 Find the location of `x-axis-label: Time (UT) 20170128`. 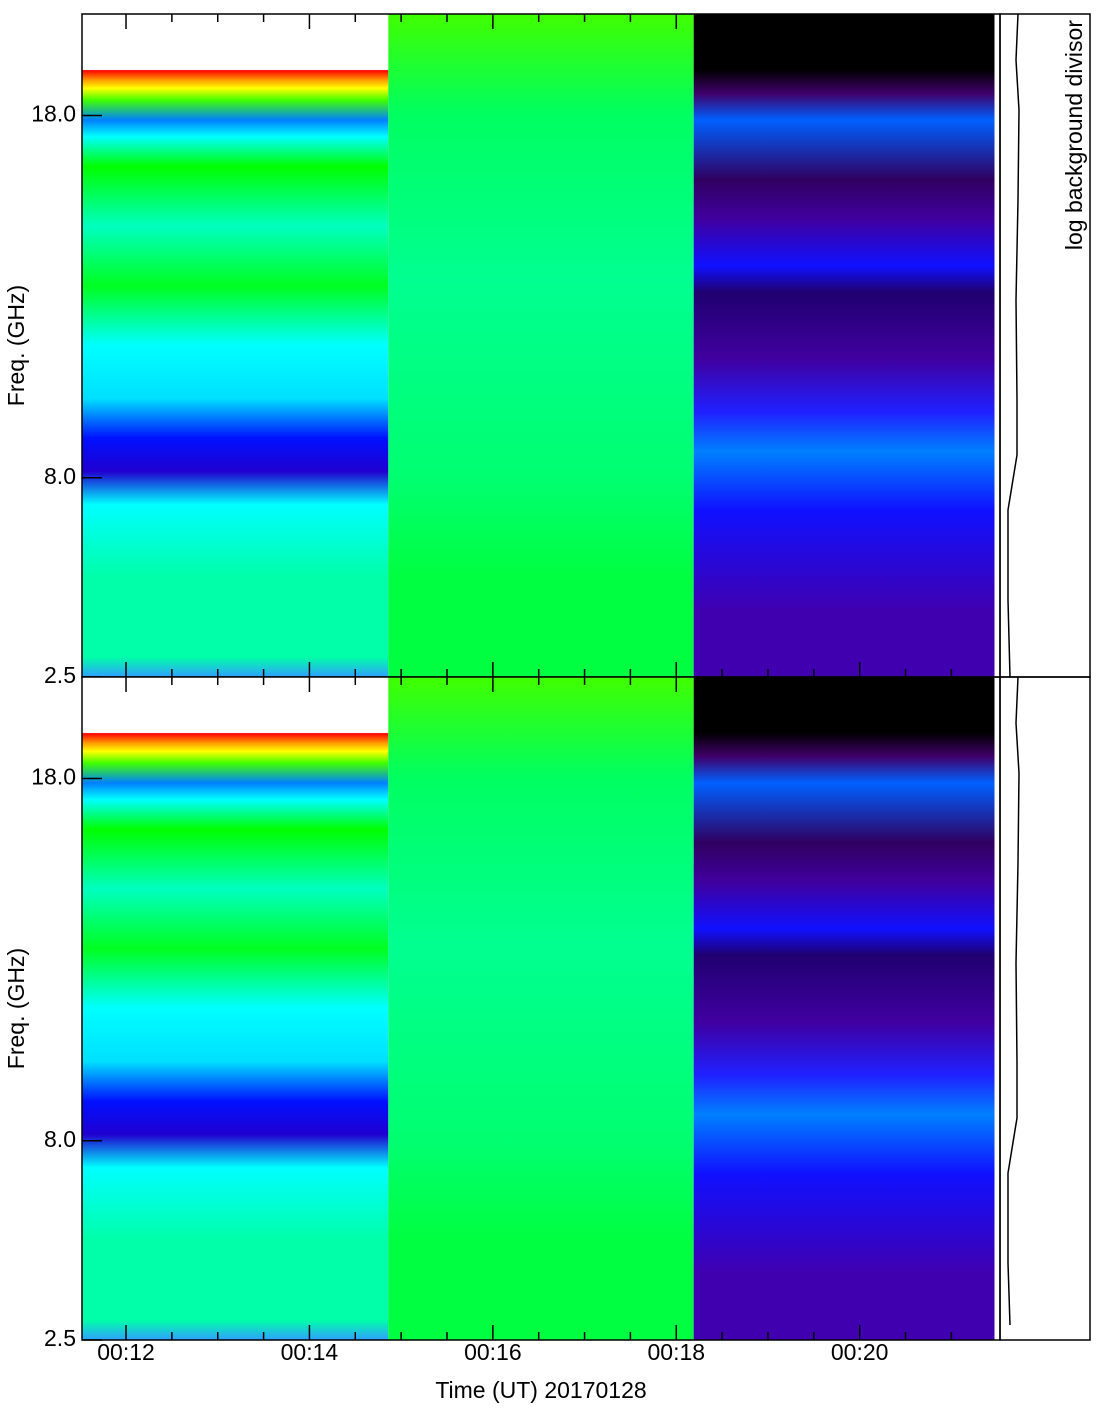

x-axis-label: Time (UT) 20170128 is located at coordinates (540, 1390).